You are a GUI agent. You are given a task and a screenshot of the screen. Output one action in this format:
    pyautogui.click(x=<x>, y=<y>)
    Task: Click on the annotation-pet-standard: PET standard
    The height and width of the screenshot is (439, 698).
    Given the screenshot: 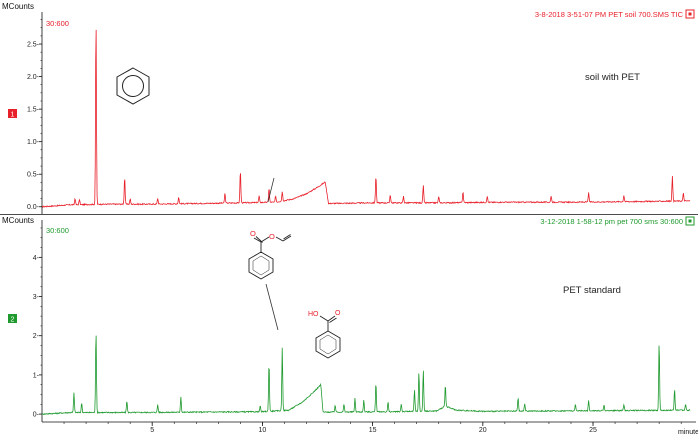 What is the action you would take?
    pyautogui.click(x=592, y=290)
    